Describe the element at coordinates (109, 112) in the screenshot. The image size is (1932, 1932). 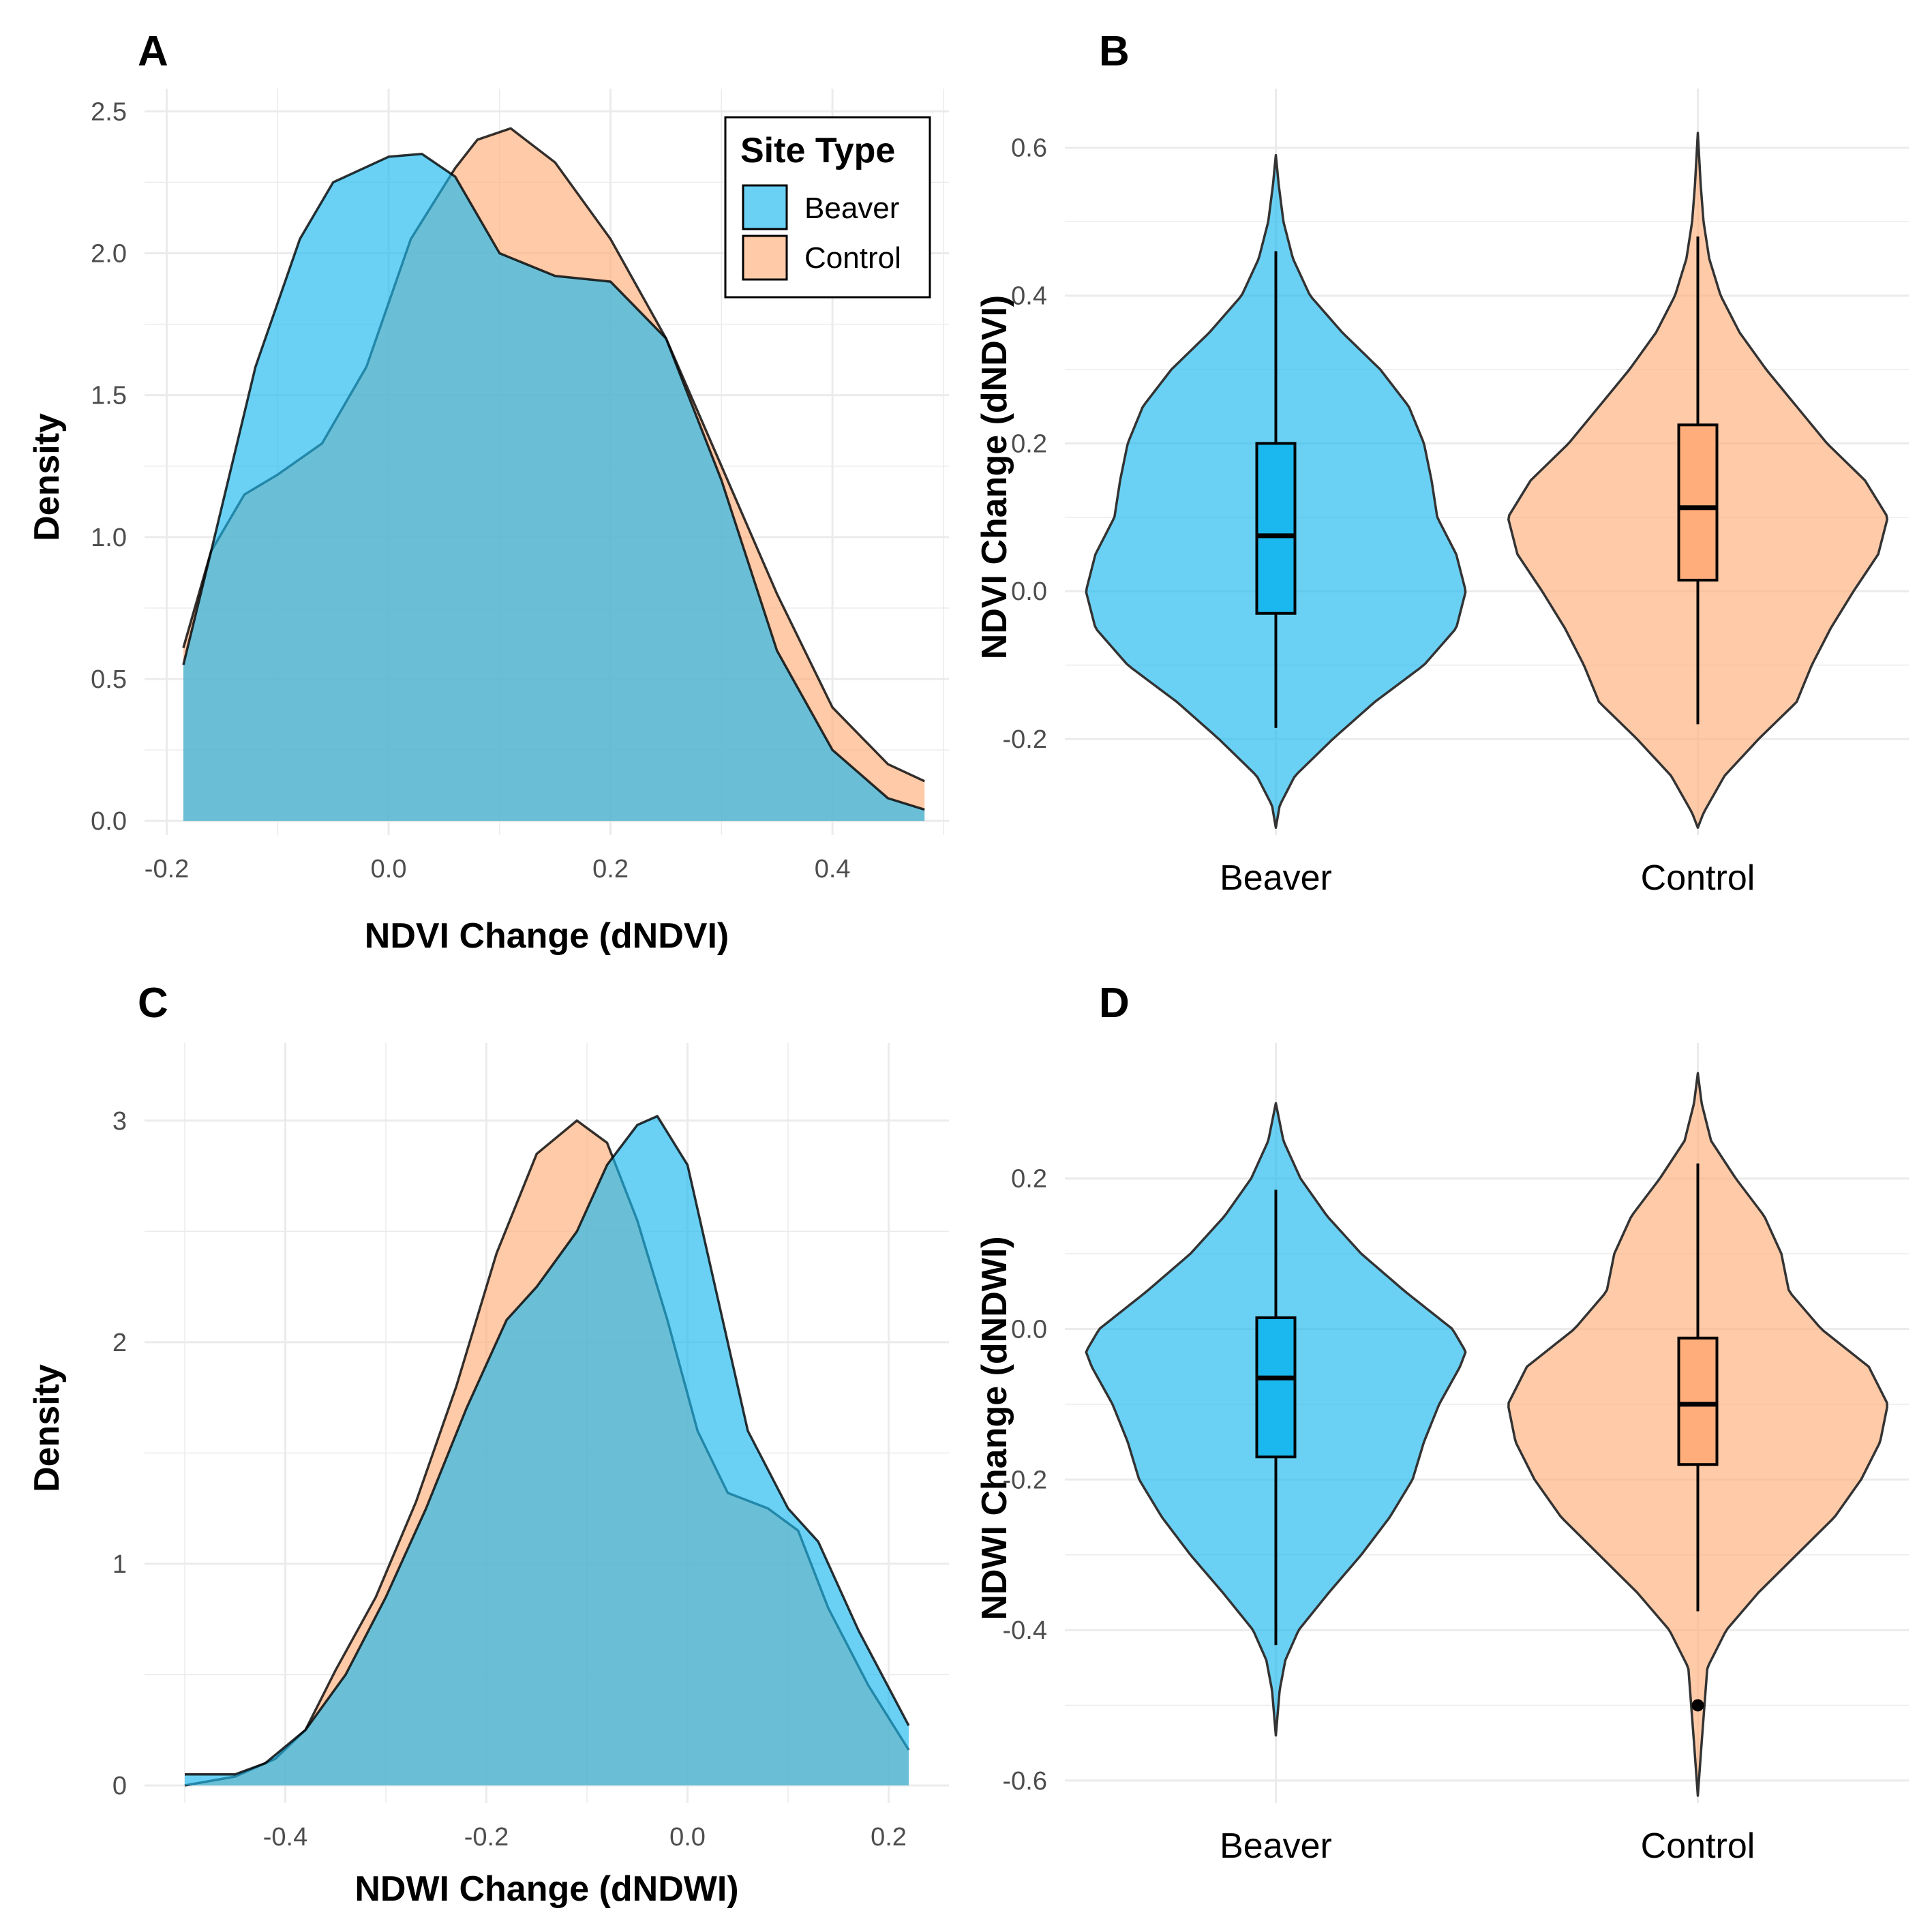
I see `panel-a-y-tick-label: 2.5` at that location.